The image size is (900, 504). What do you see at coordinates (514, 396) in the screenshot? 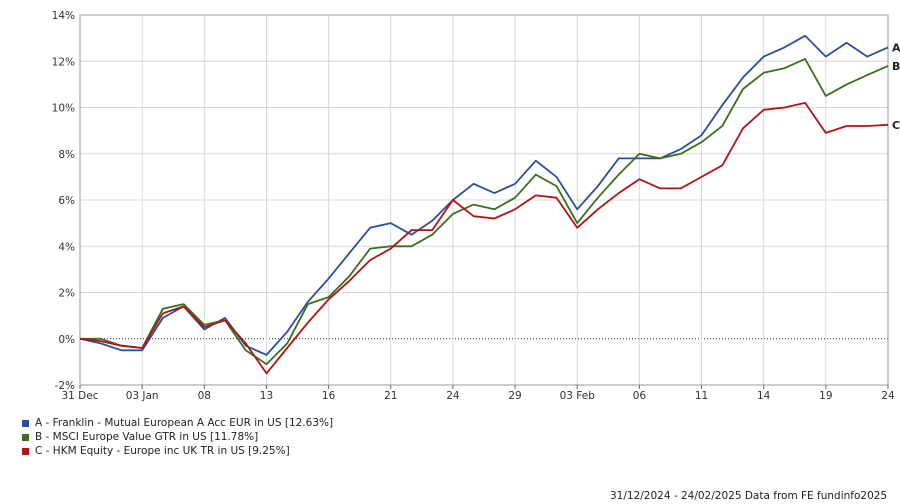
I see `x-tick-label: 29` at bounding box center [514, 396].